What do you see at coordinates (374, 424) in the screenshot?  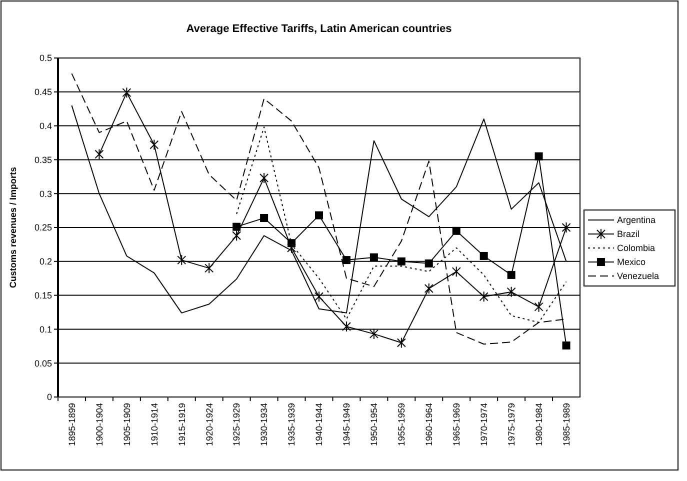 I see `x-tick-label: 1950-1954` at bounding box center [374, 424].